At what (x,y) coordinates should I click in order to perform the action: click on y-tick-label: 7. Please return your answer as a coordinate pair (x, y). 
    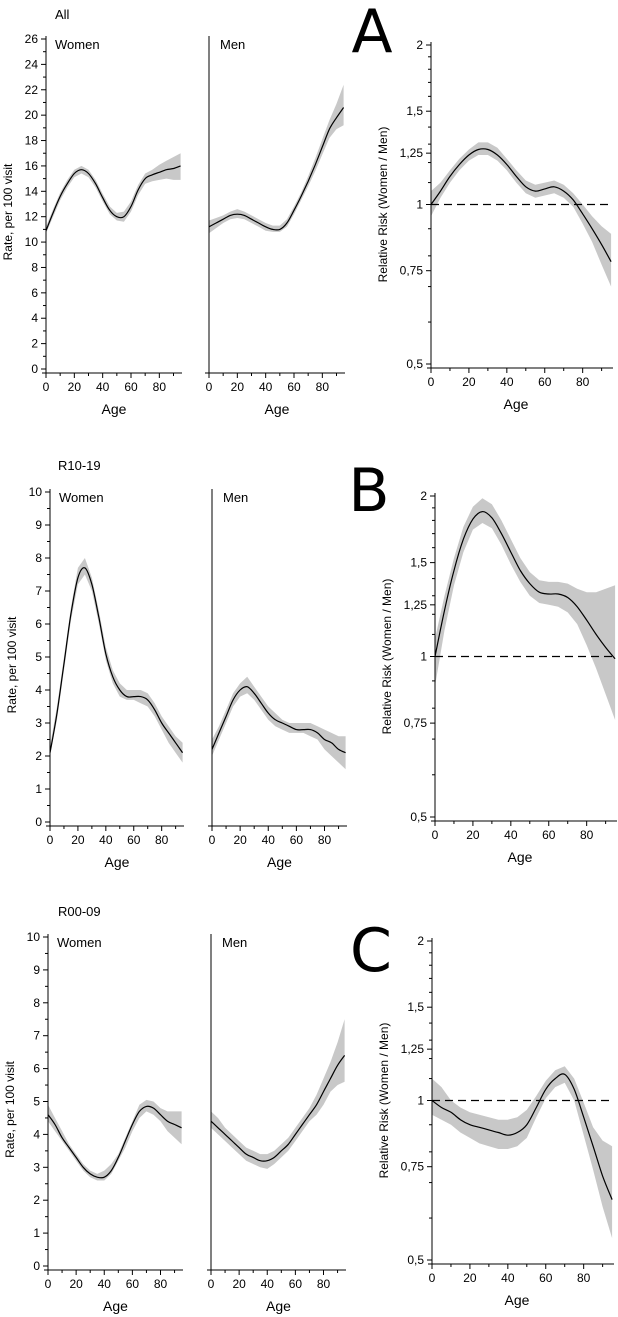
    Looking at the image, I should click on (36, 1036).